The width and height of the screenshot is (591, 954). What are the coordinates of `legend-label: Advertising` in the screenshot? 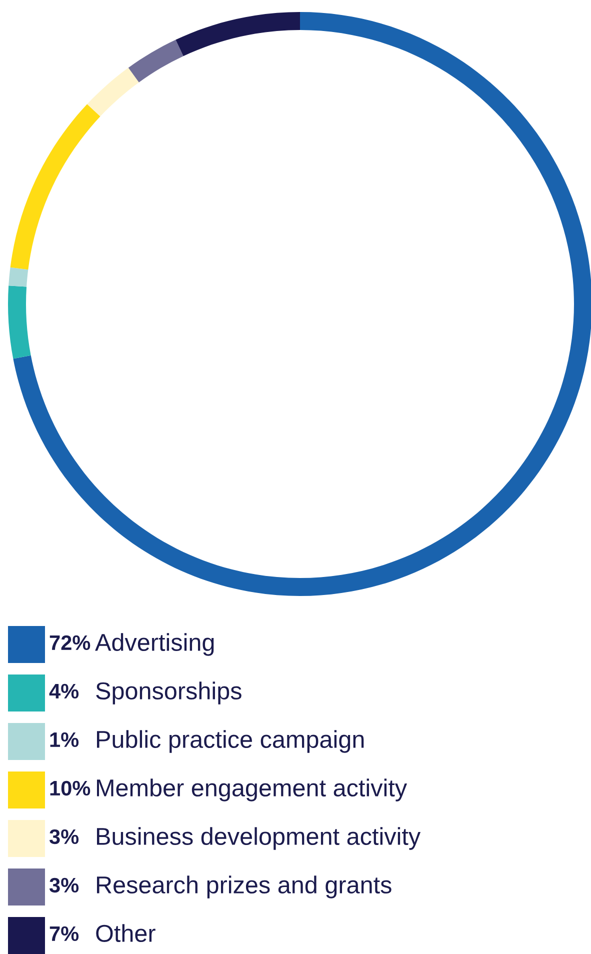 It's located at (154, 644).